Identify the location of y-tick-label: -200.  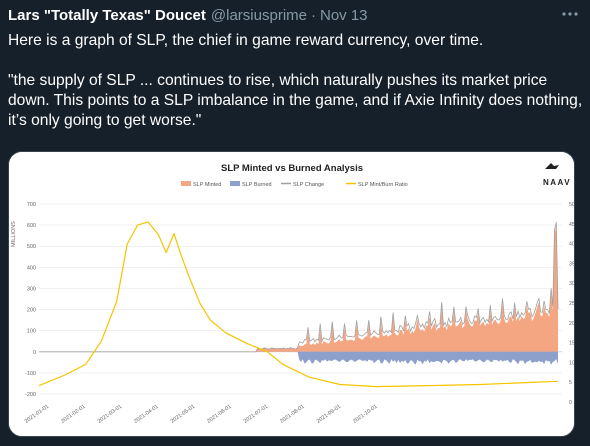
(30, 395).